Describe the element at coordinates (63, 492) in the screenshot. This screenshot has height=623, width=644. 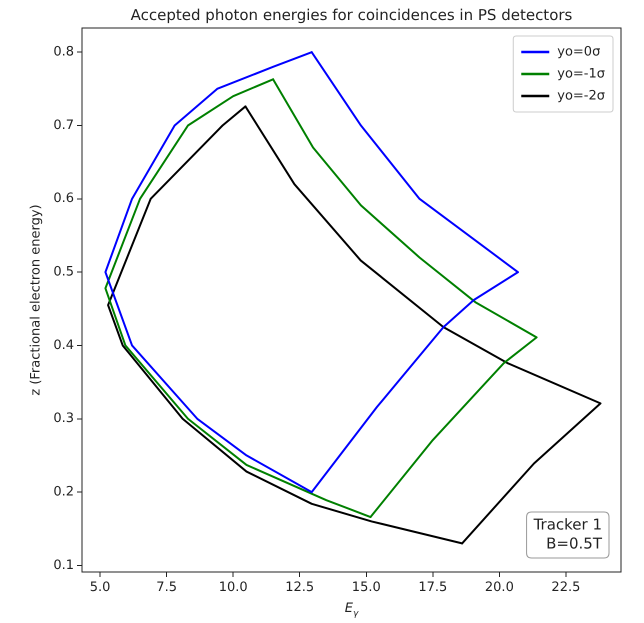
I see `y-tick-label: 0.2` at that location.